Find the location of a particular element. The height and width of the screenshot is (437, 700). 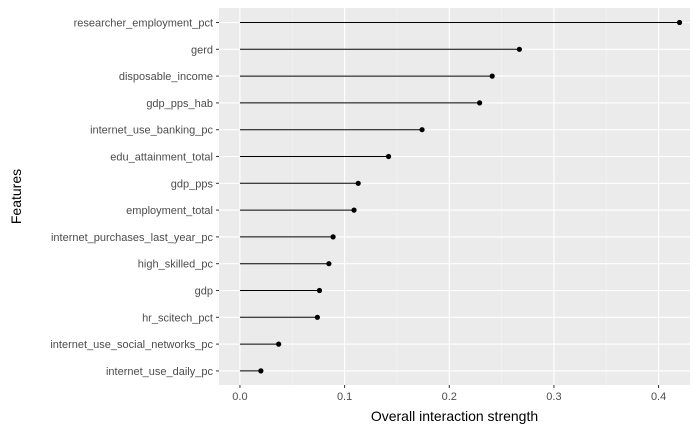

y-tick-label: internet_use_banking_pc is located at coordinates (151, 131).